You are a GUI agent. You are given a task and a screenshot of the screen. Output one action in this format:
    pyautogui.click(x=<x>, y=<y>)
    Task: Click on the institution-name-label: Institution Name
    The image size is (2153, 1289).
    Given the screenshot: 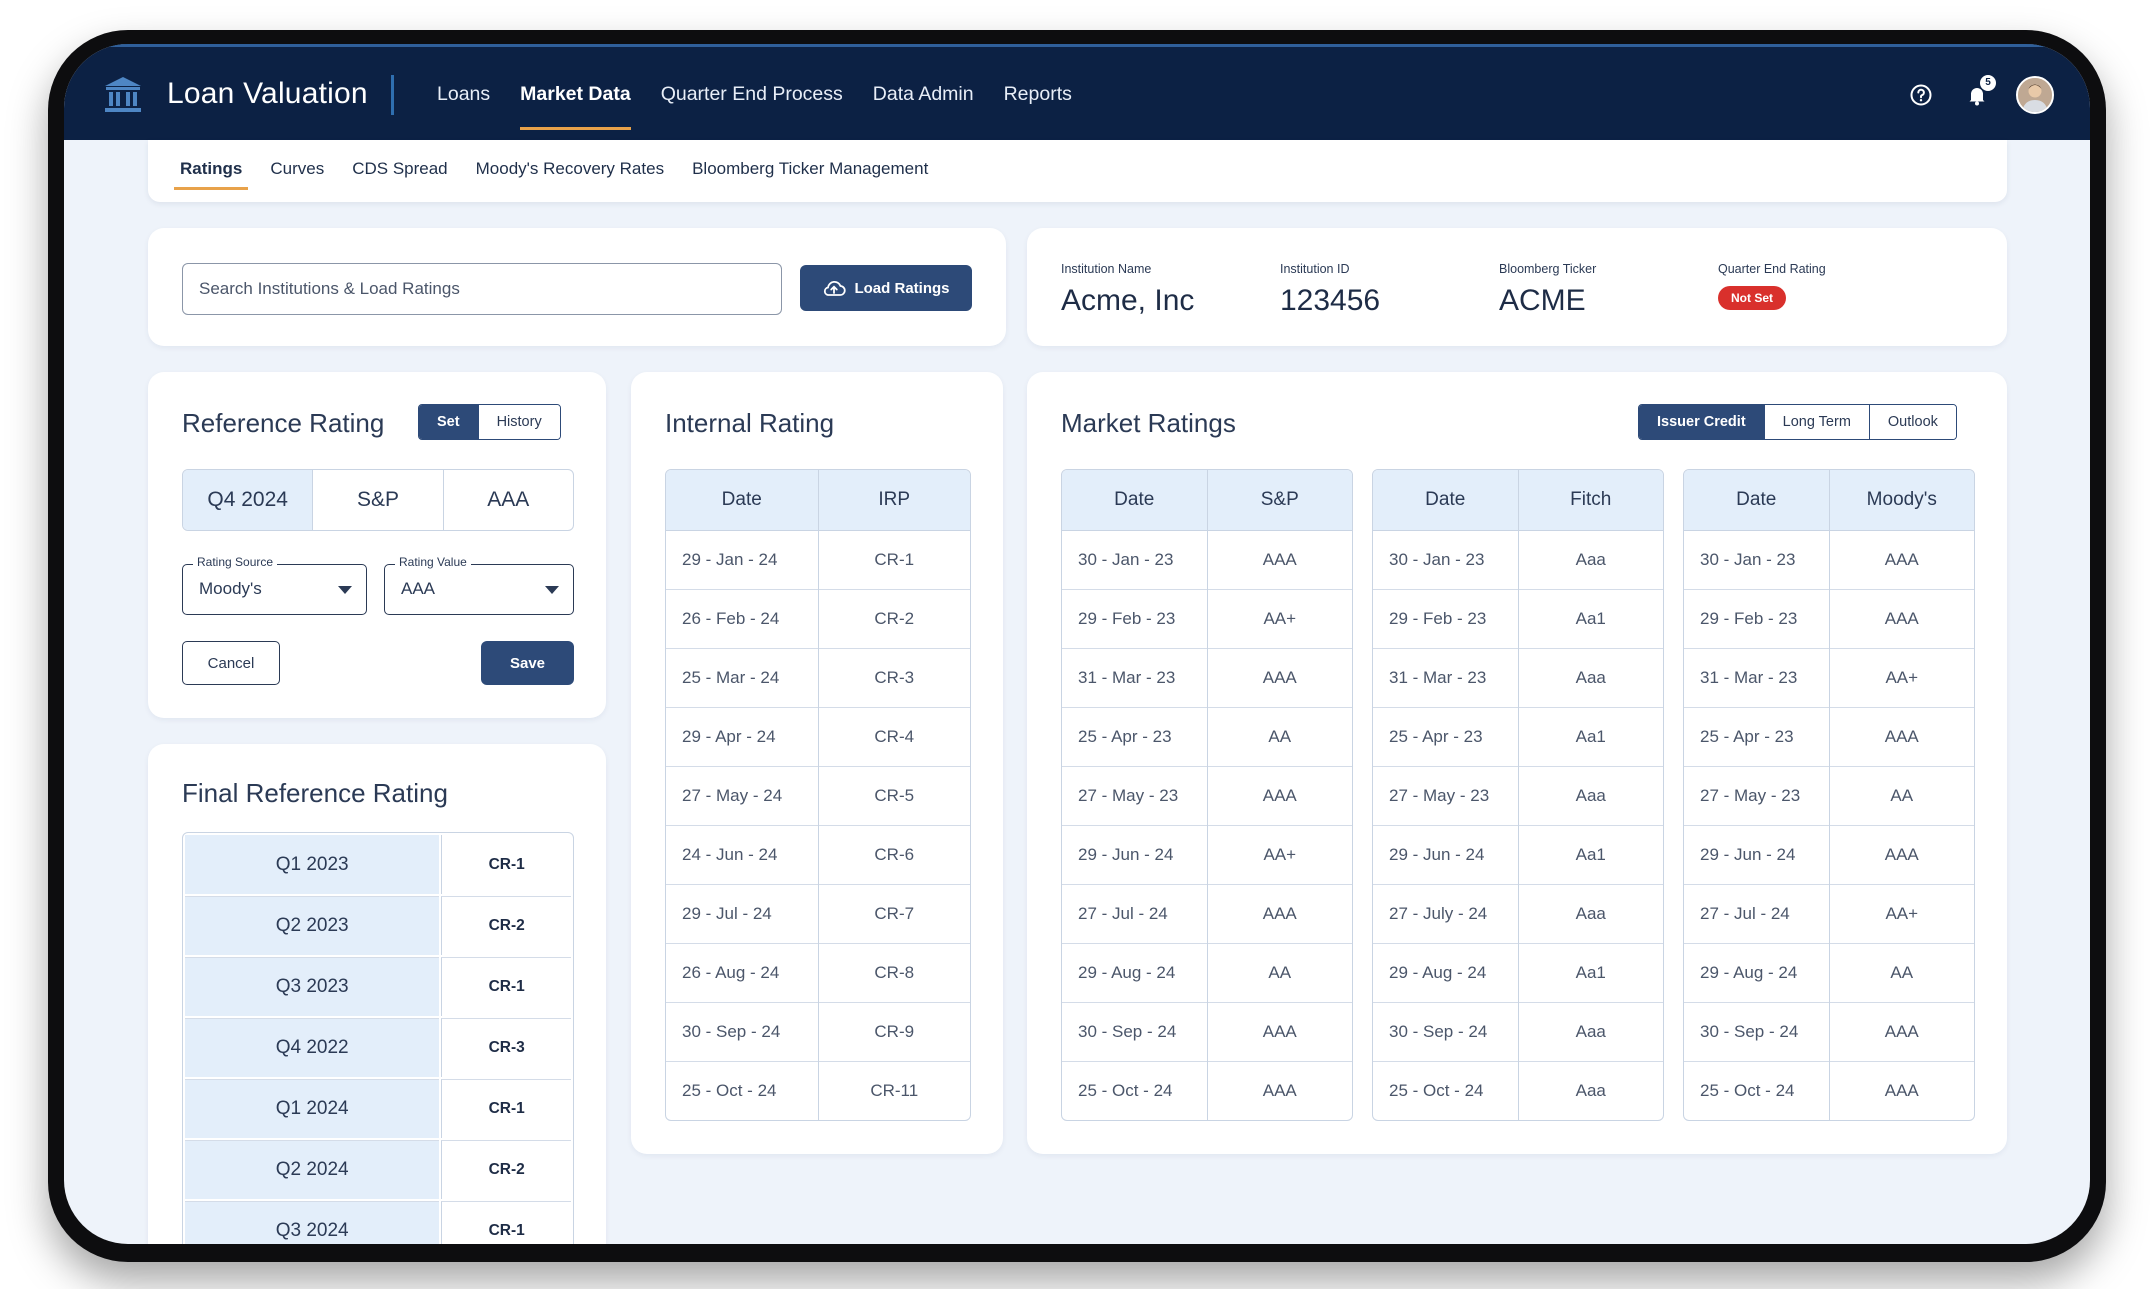 What is the action you would take?
    pyautogui.click(x=1106, y=269)
    